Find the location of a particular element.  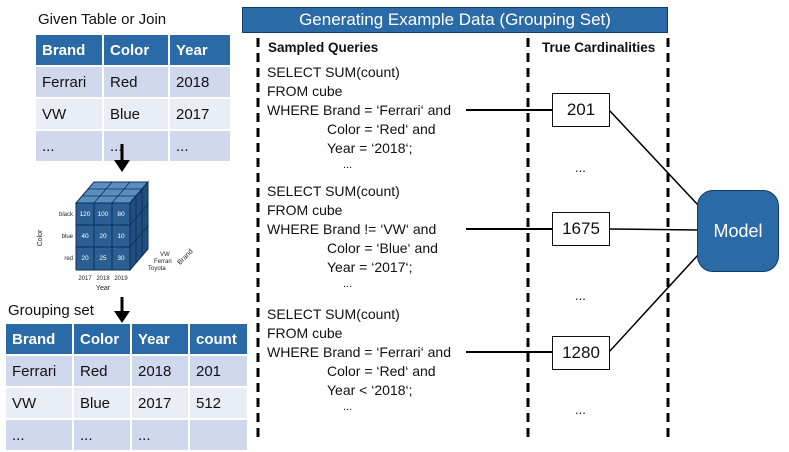

given-table-caption: Given Table or Join is located at coordinates (102, 19).